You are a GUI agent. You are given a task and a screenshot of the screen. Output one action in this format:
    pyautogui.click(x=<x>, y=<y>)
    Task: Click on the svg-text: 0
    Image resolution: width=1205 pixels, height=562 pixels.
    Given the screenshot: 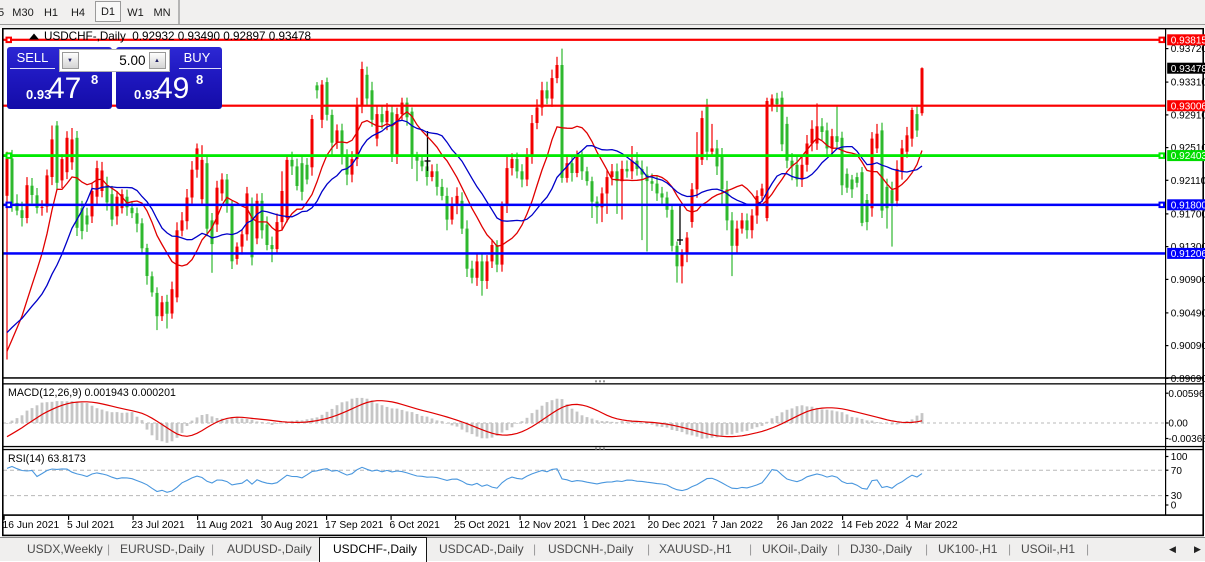 What is the action you would take?
    pyautogui.click(x=1174, y=506)
    